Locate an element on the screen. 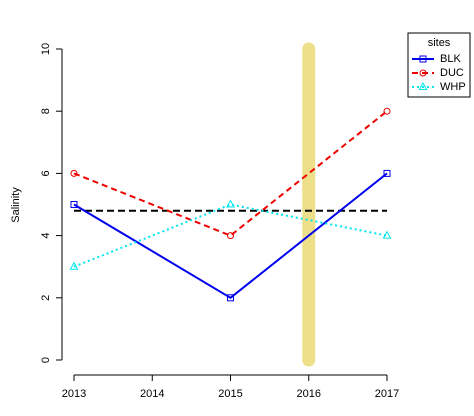 The image size is (474, 416). series-line is located at coordinates (230, 235).